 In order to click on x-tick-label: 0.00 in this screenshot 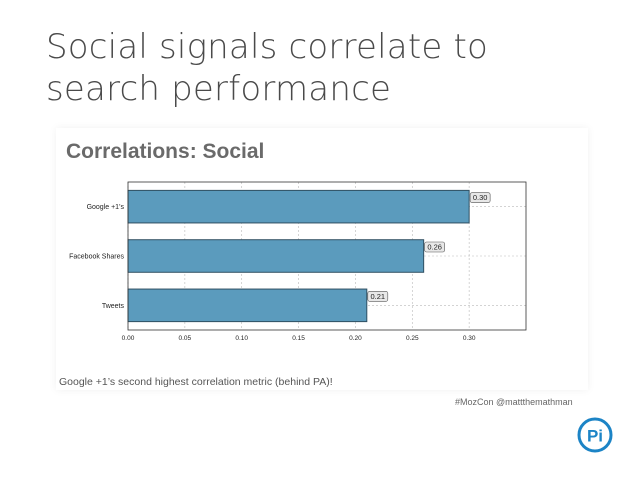, I will do `click(128, 338)`.